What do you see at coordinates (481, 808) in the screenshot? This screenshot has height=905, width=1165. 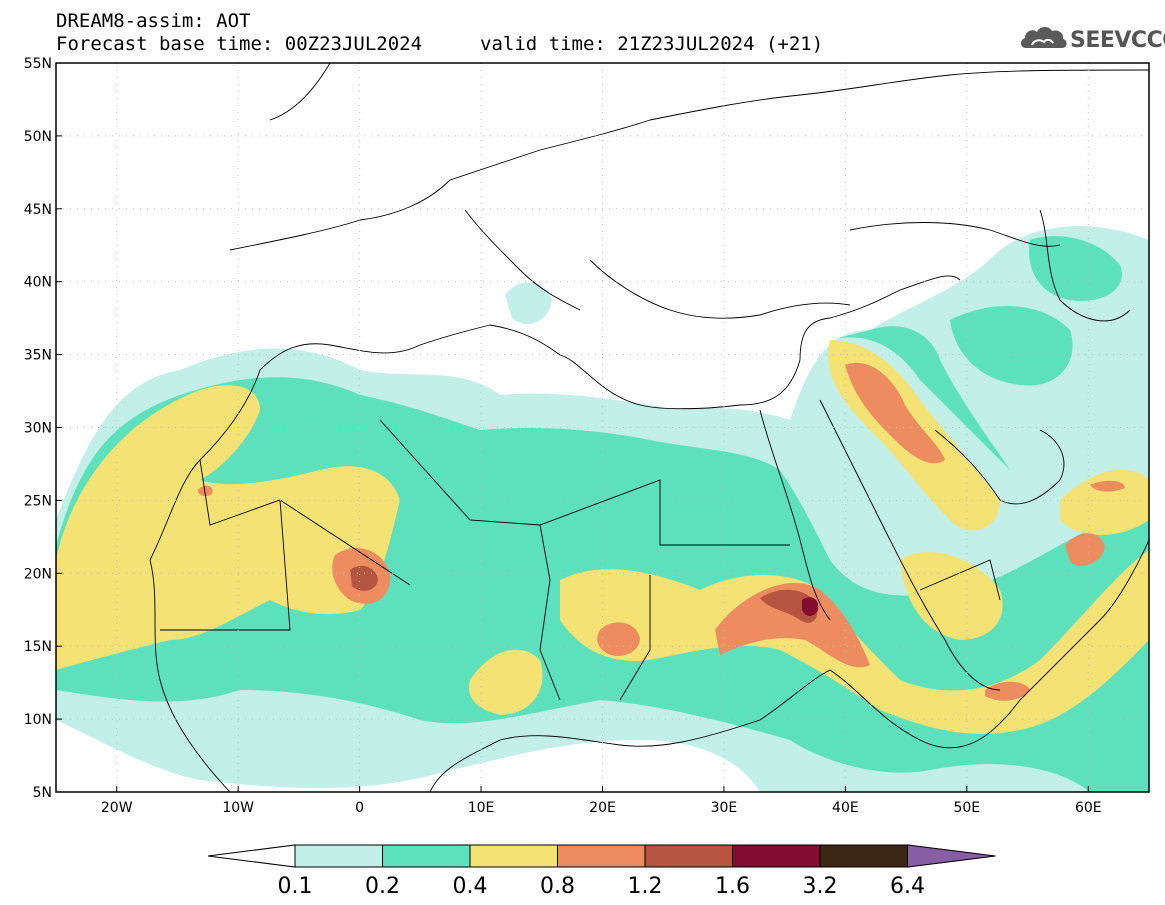 I see `lon-tick-label: 10E` at bounding box center [481, 808].